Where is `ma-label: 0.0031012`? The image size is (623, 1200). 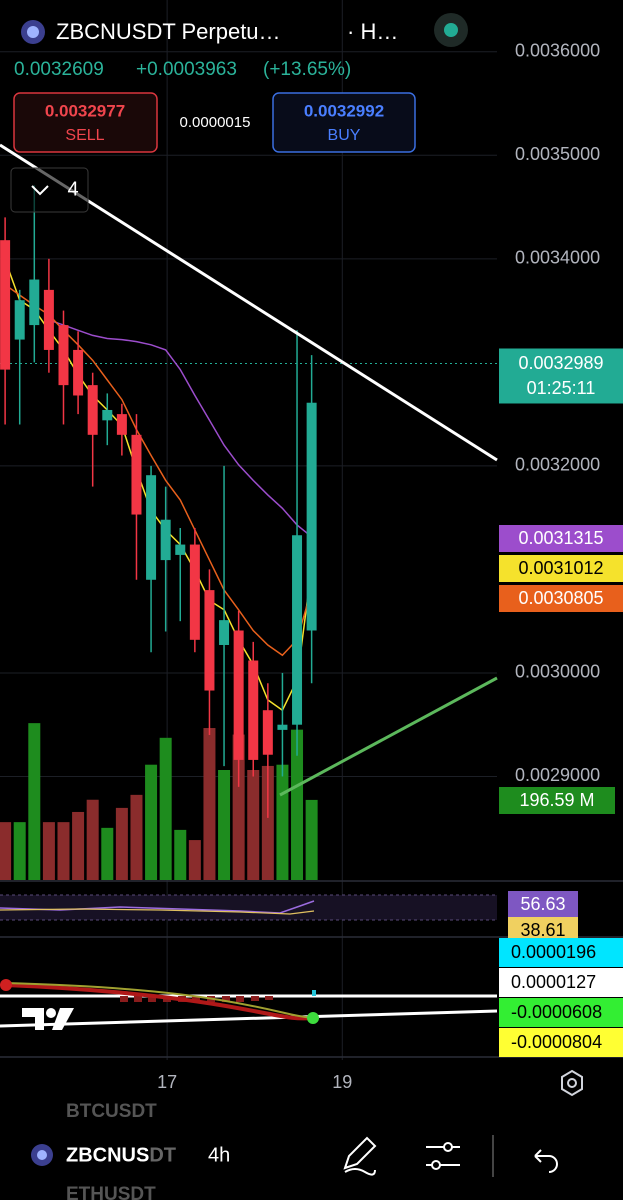
ma-label: 0.0031012 is located at coordinates (560, 568).